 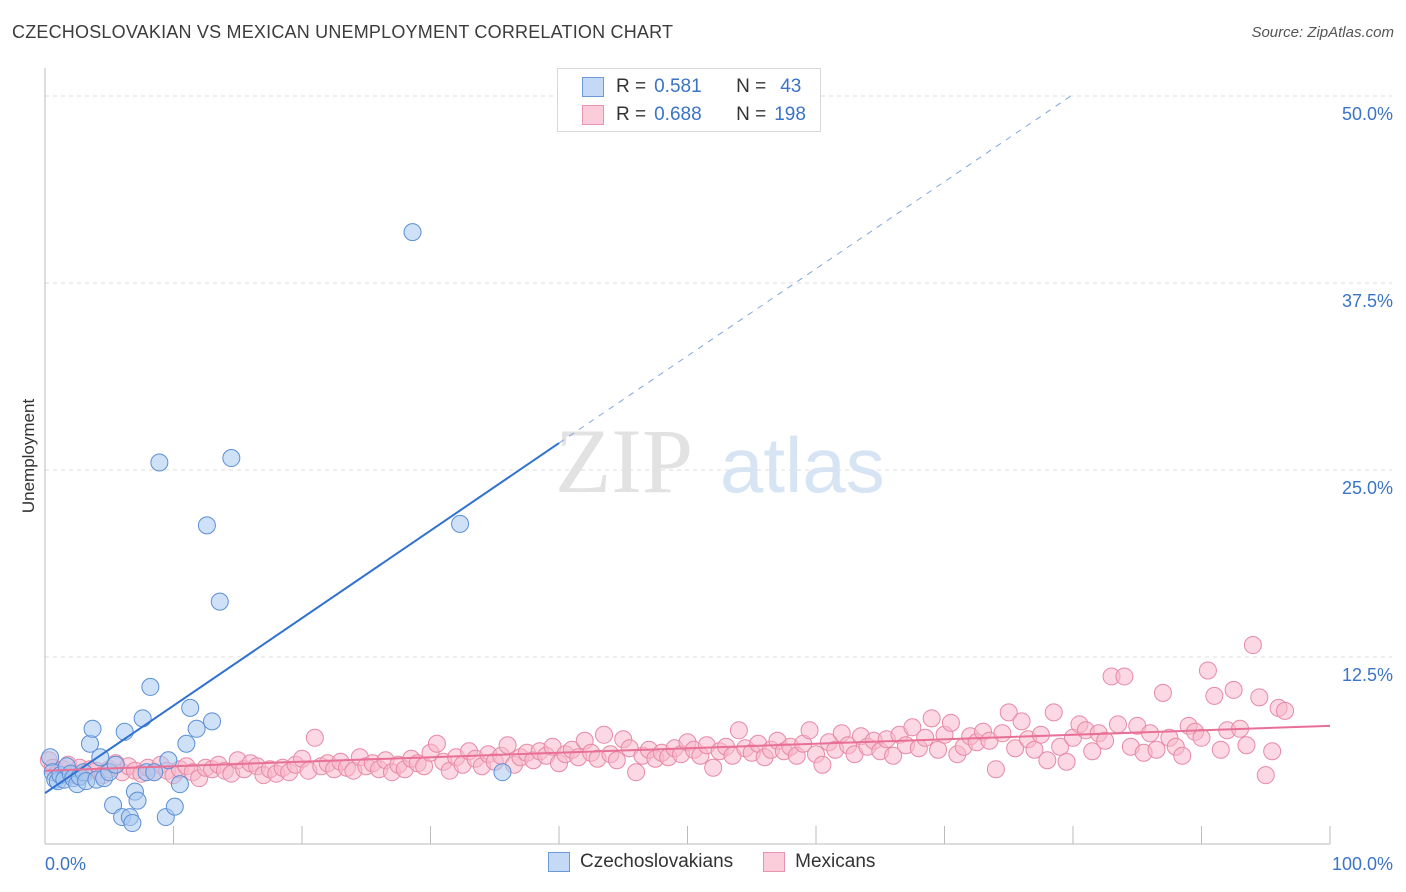 I want to click on y-tick-label: 12.5%, so click(x=1367, y=675).